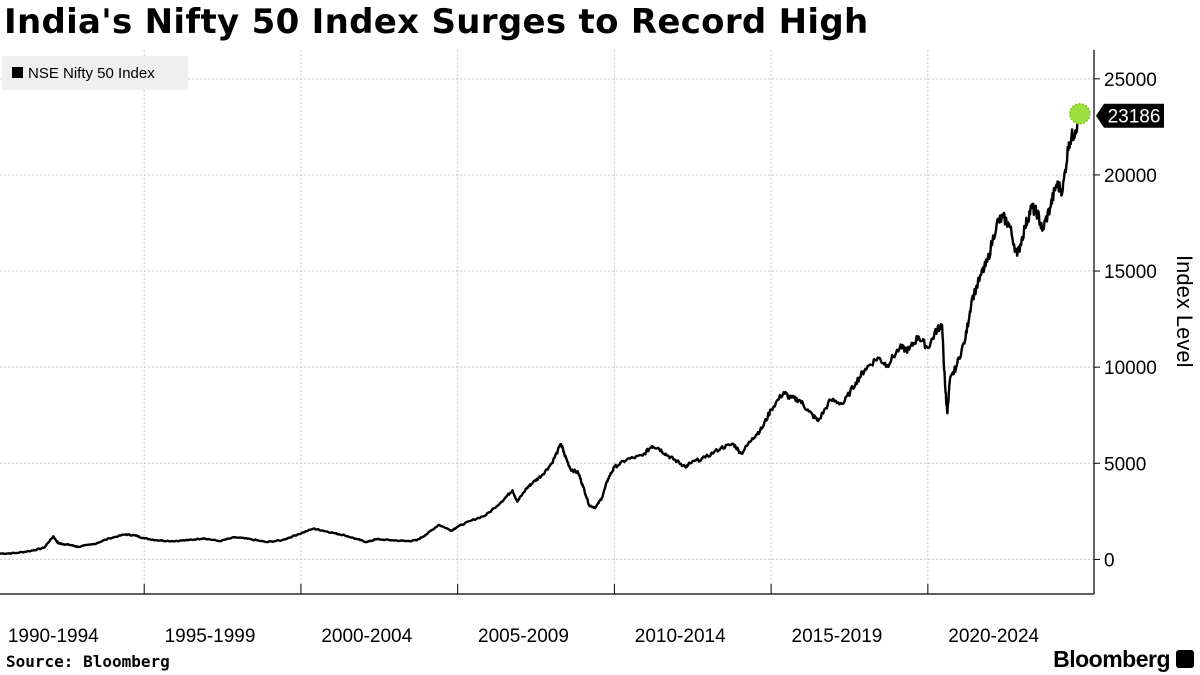 Image resolution: width=1200 pixels, height=675 pixels. I want to click on x-tick-label: 2005-2009, so click(523, 636).